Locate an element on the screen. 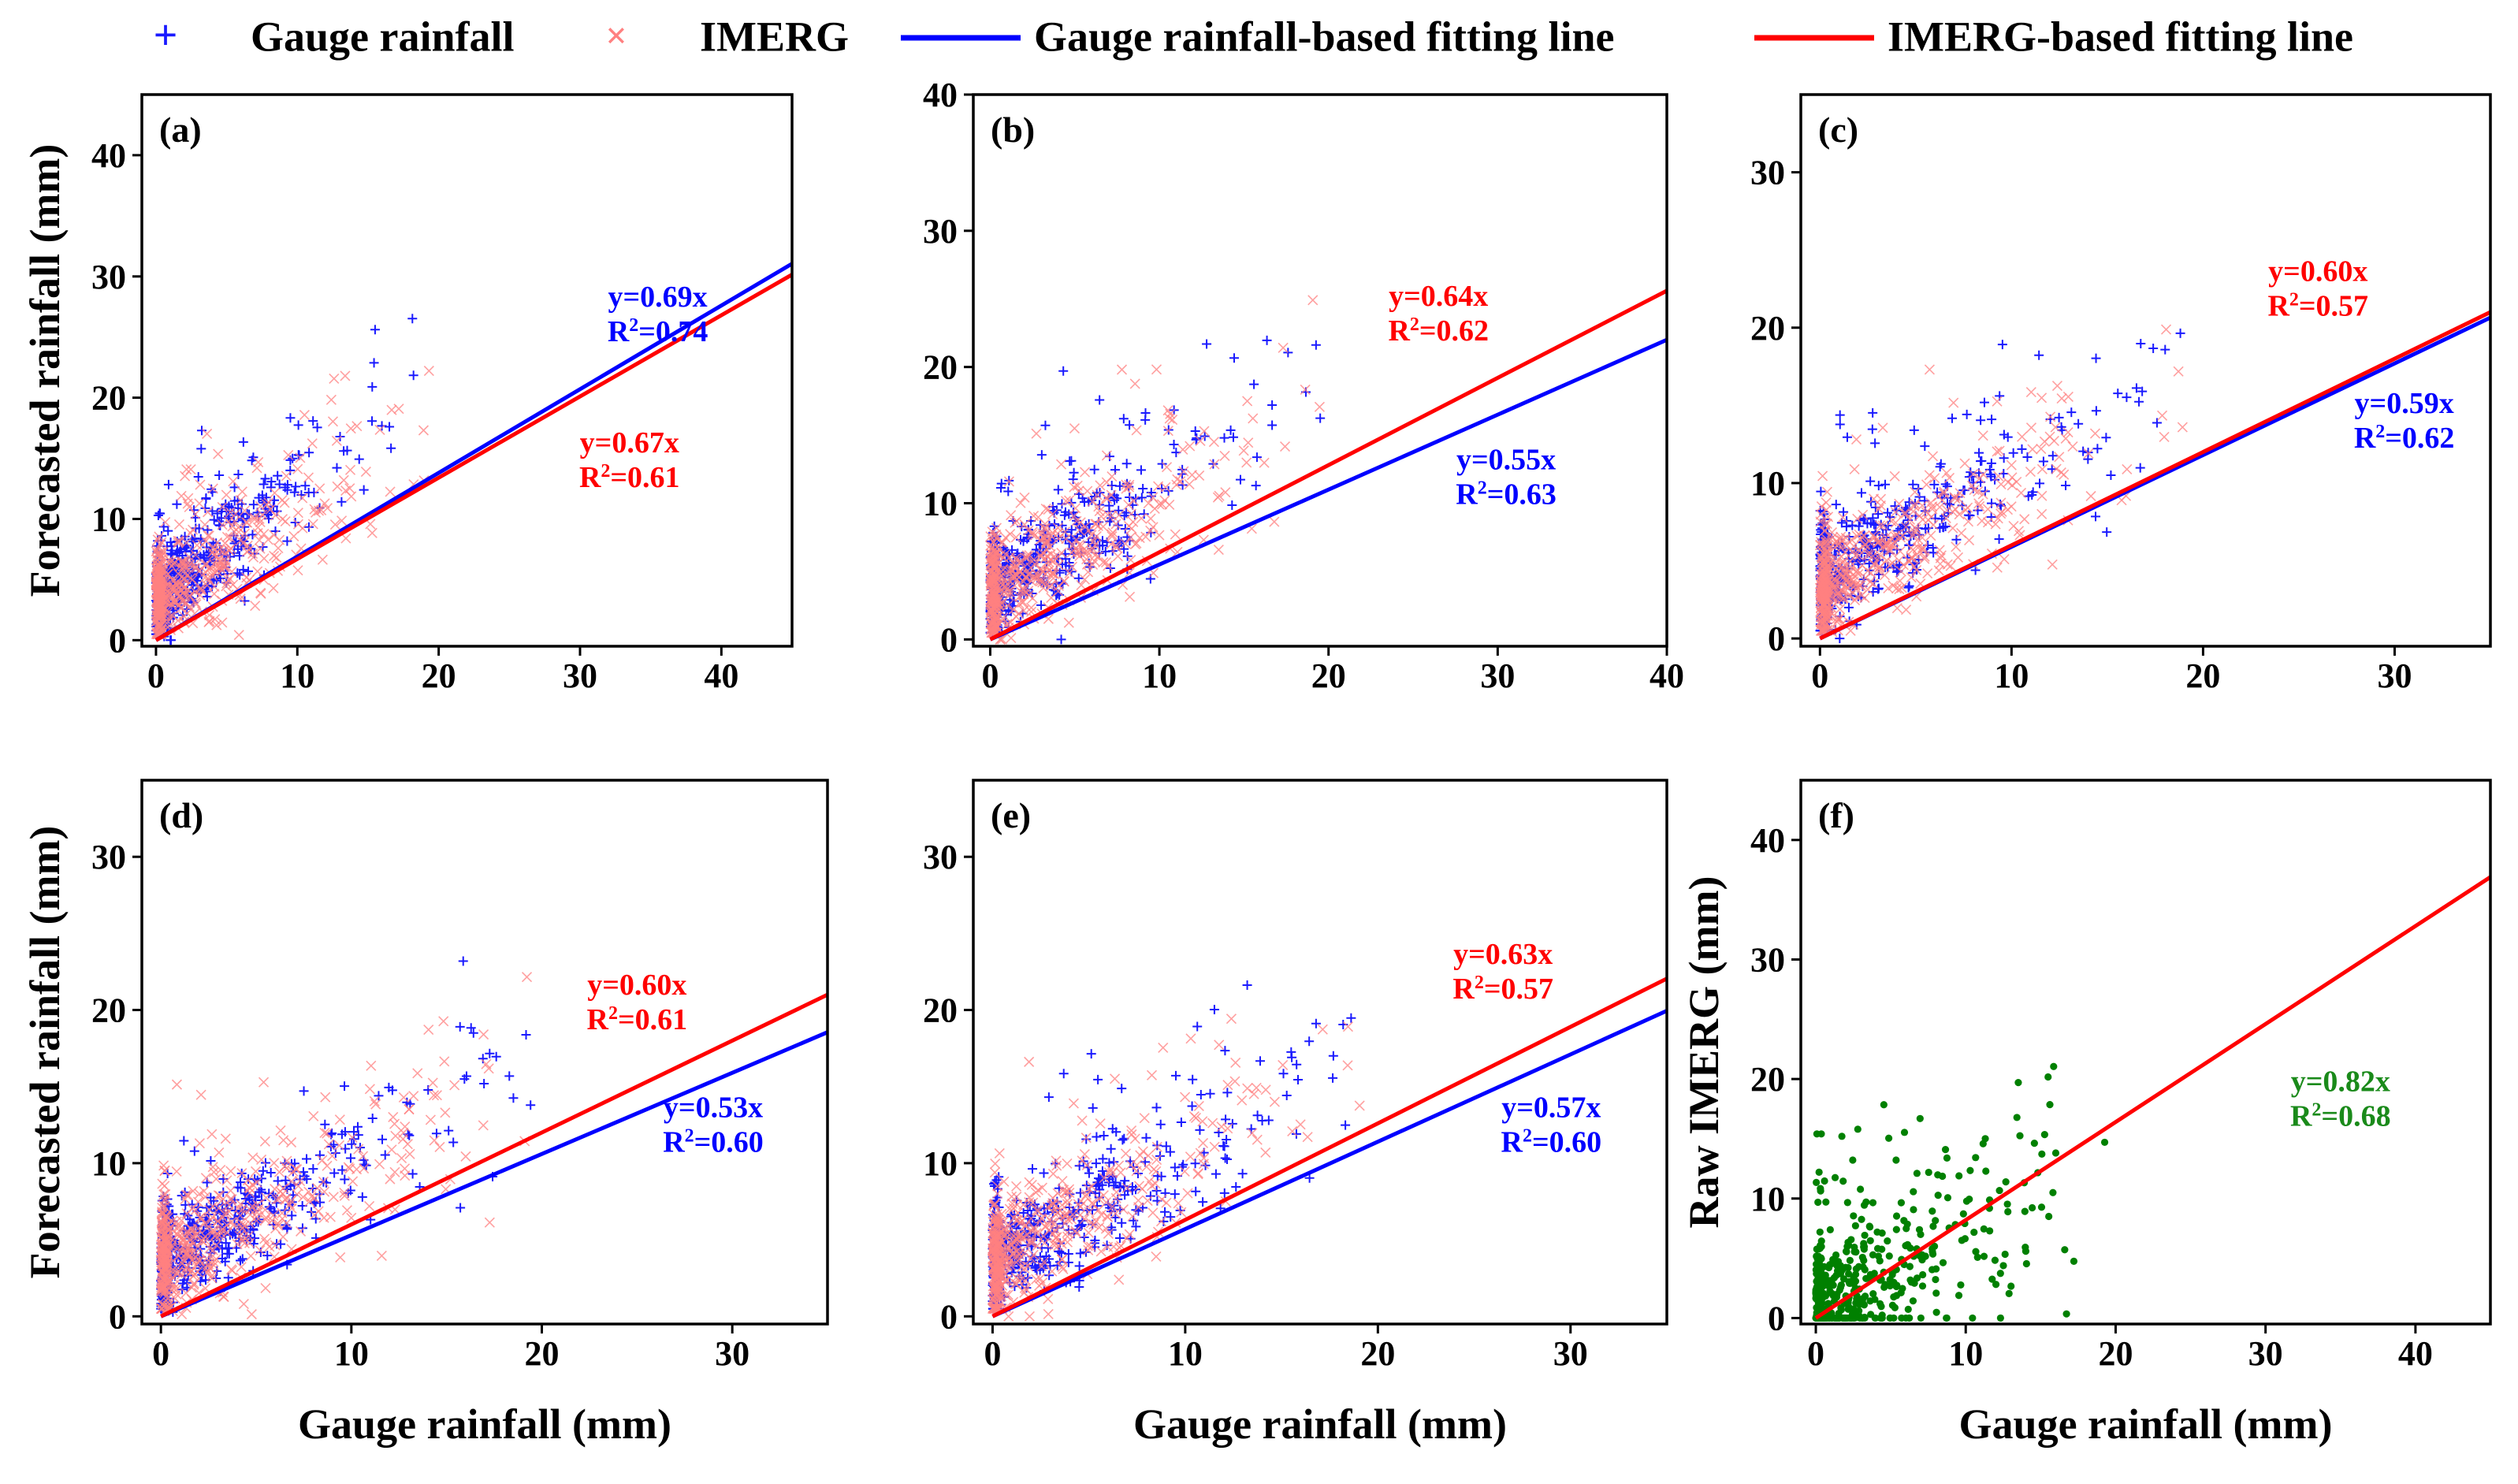 The image size is (2518, 1484). y-tick-label: 30 is located at coordinates (108, 277).